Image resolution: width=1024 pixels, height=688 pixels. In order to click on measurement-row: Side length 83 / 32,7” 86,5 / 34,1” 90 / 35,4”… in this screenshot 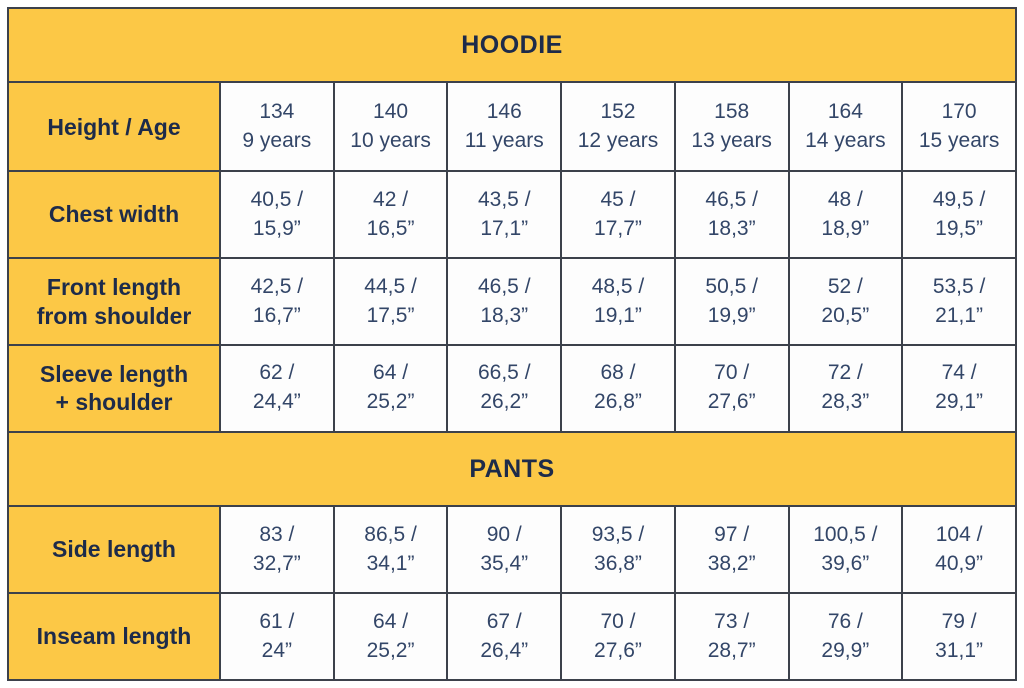, I will do `click(512, 550)`.